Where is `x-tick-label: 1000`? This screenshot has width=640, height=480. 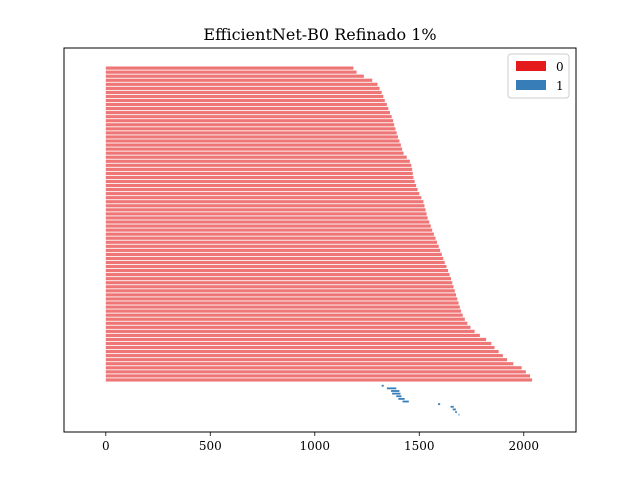 x-tick-label: 1000 is located at coordinates (315, 446).